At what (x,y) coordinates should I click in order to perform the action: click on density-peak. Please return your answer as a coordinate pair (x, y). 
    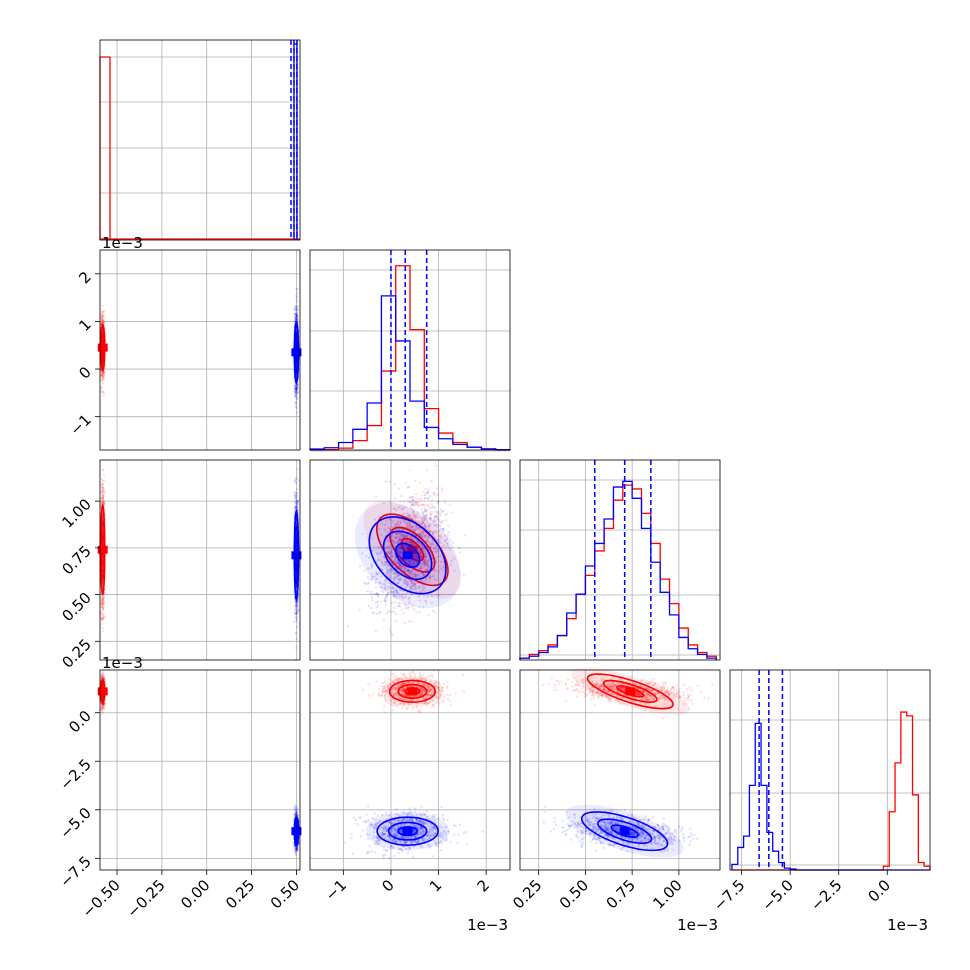
    Looking at the image, I should click on (102, 347).